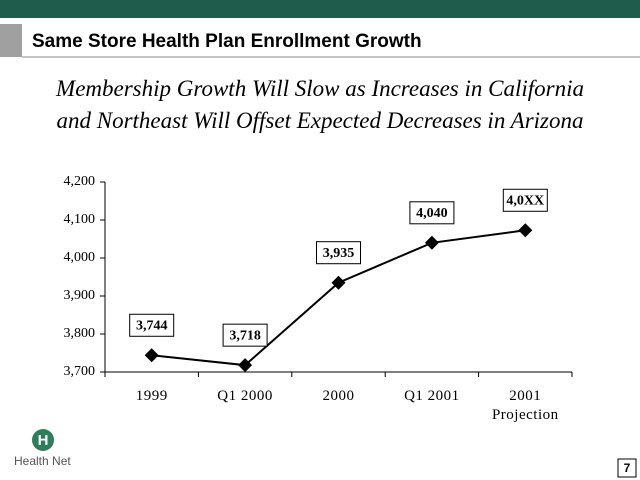 This screenshot has height=480, width=640. Describe the element at coordinates (11, 40) in the screenshot. I see `header-block` at that location.